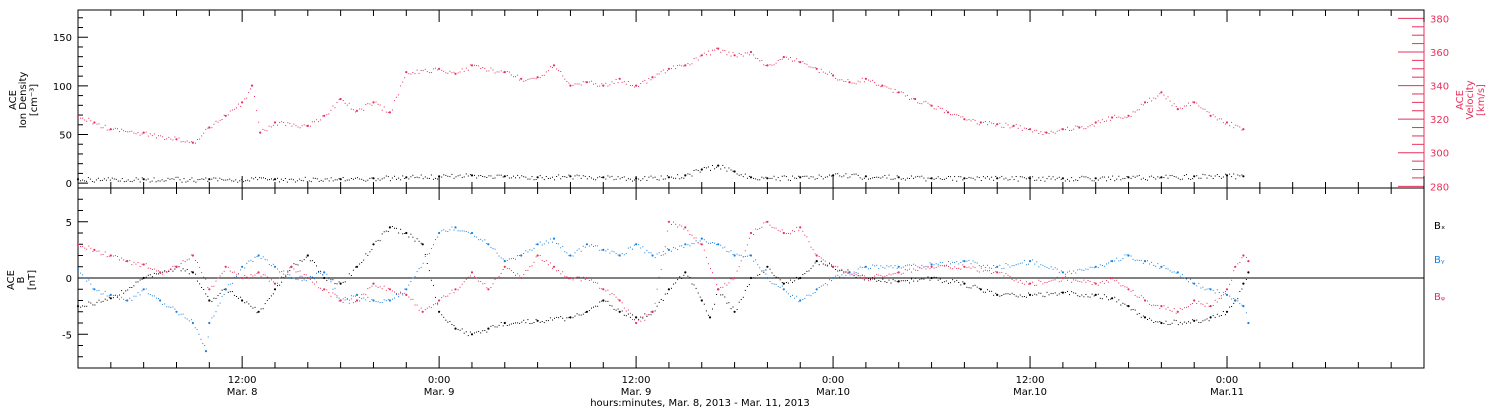 This screenshot has height=410, width=1500. What do you see at coordinates (258, 311) in the screenshot?
I see `bx-series-point` at bounding box center [258, 311].